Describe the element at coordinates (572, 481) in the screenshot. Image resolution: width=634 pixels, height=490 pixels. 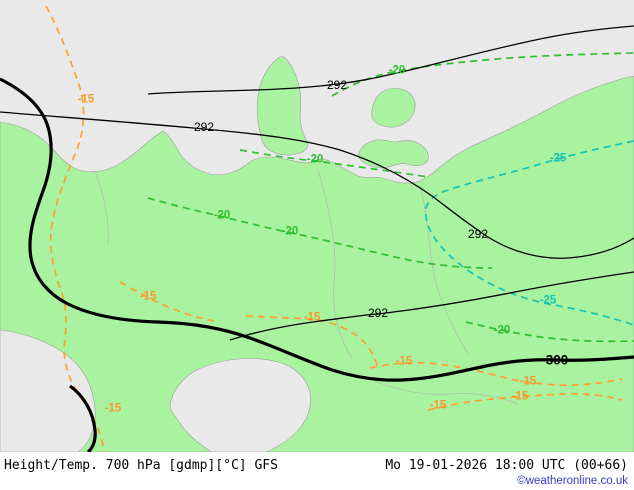
I see `copyright-link: ©weatheronline.co.uk` at that location.